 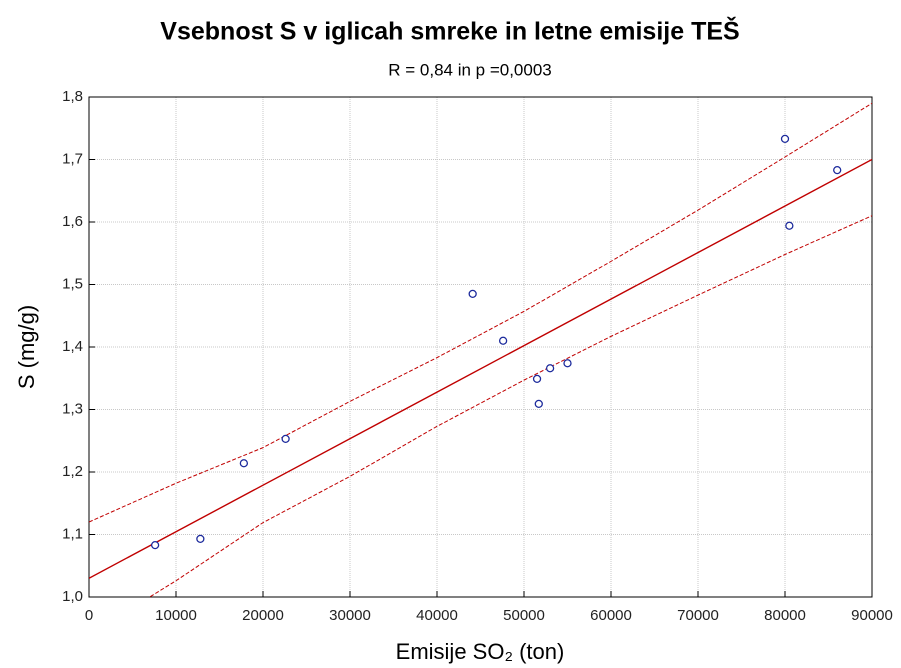 I want to click on x-tick-label: 50000, so click(x=524, y=615).